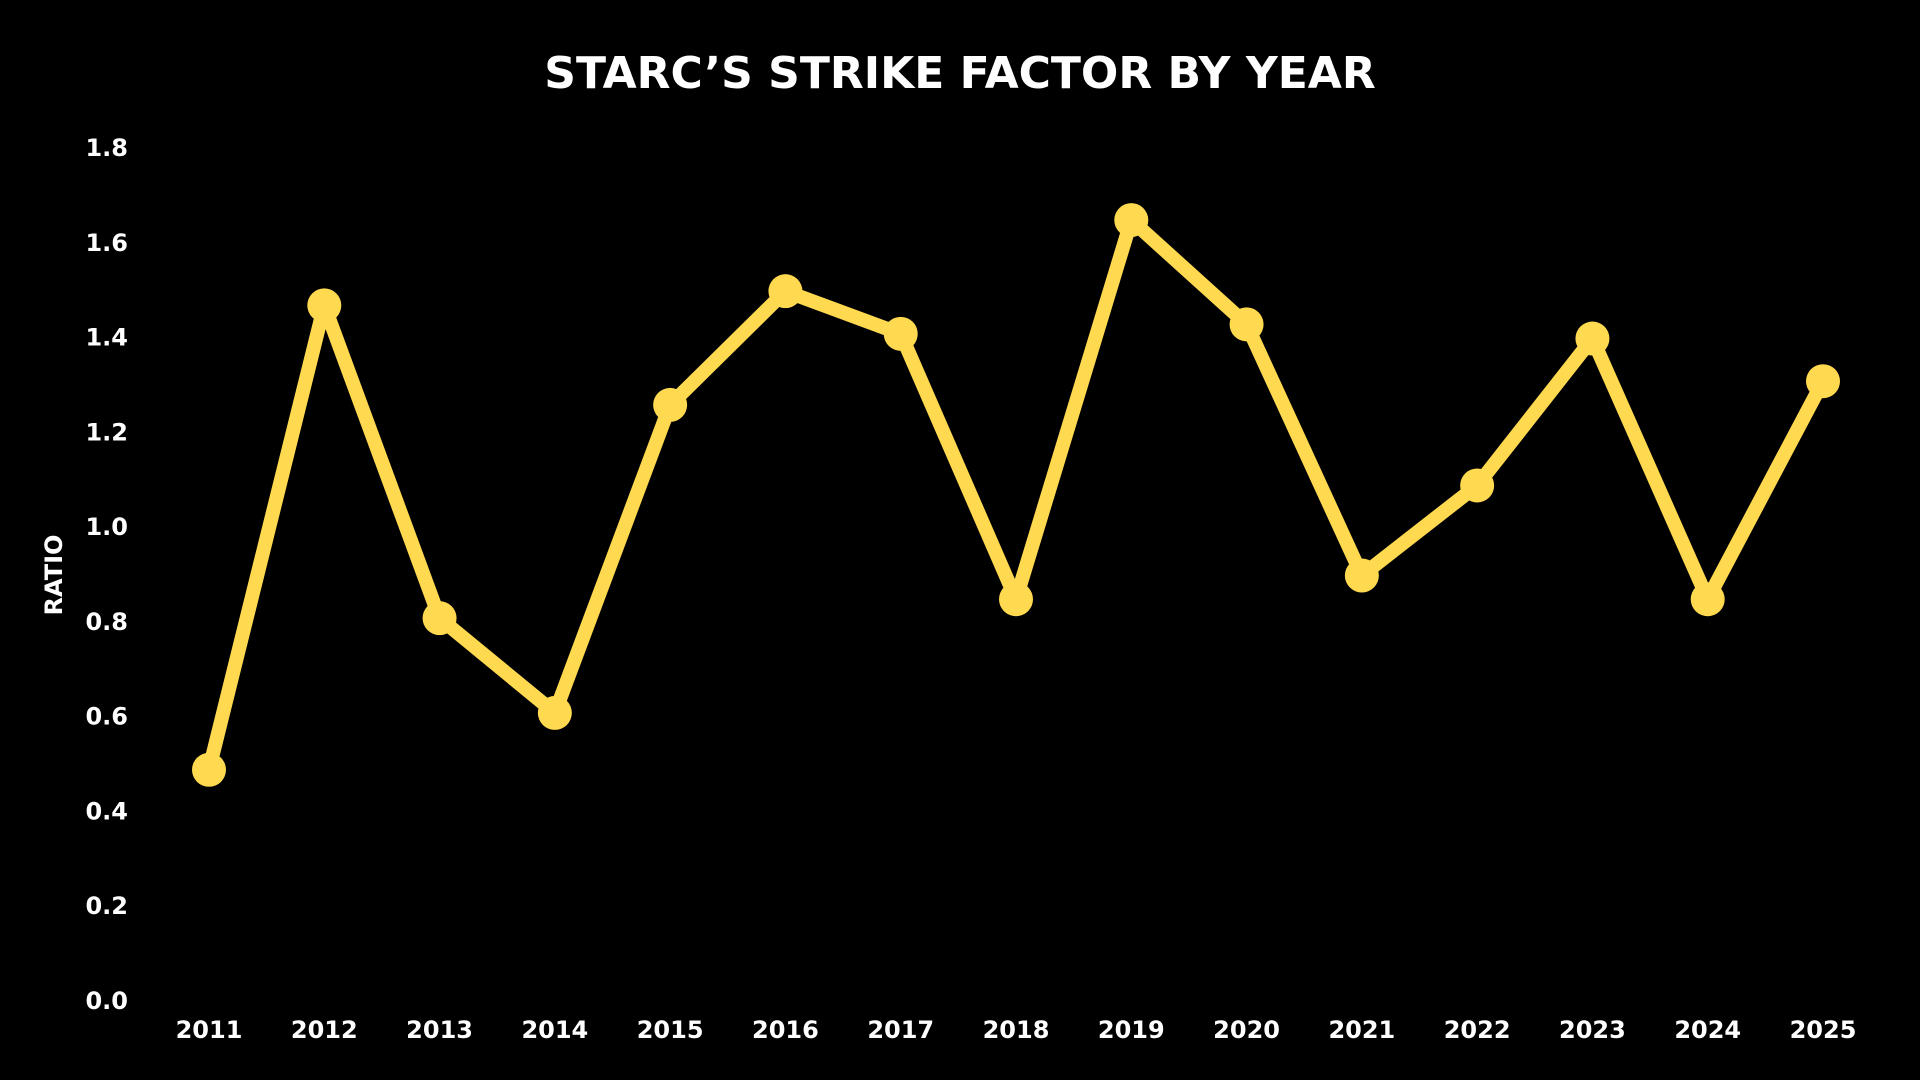 The width and height of the screenshot is (1920, 1080). What do you see at coordinates (1016, 1030) in the screenshot?
I see `x-tick-label: 2018` at bounding box center [1016, 1030].